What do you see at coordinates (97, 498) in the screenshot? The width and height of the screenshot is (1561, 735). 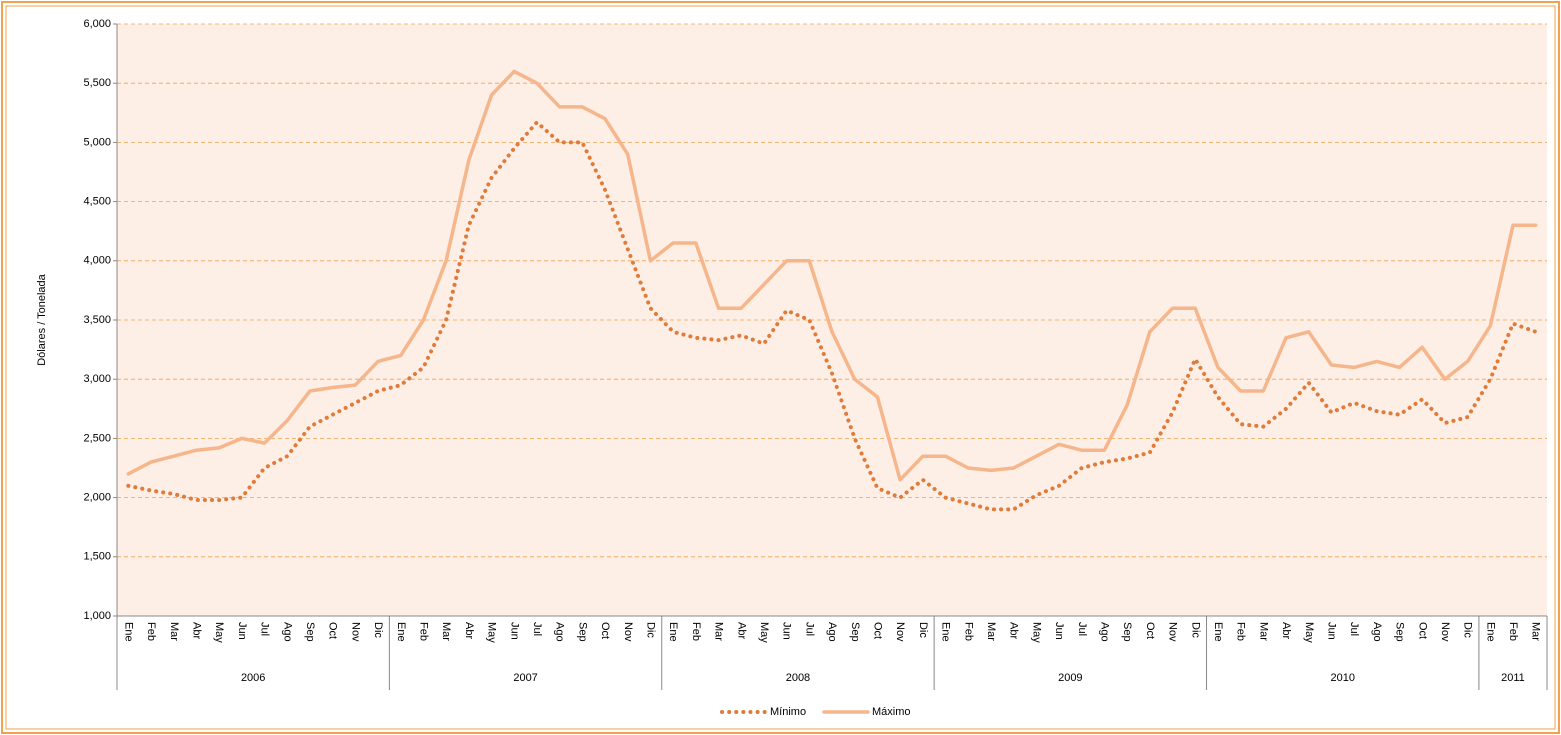 I see `y-tick-label: 2,000` at bounding box center [97, 498].